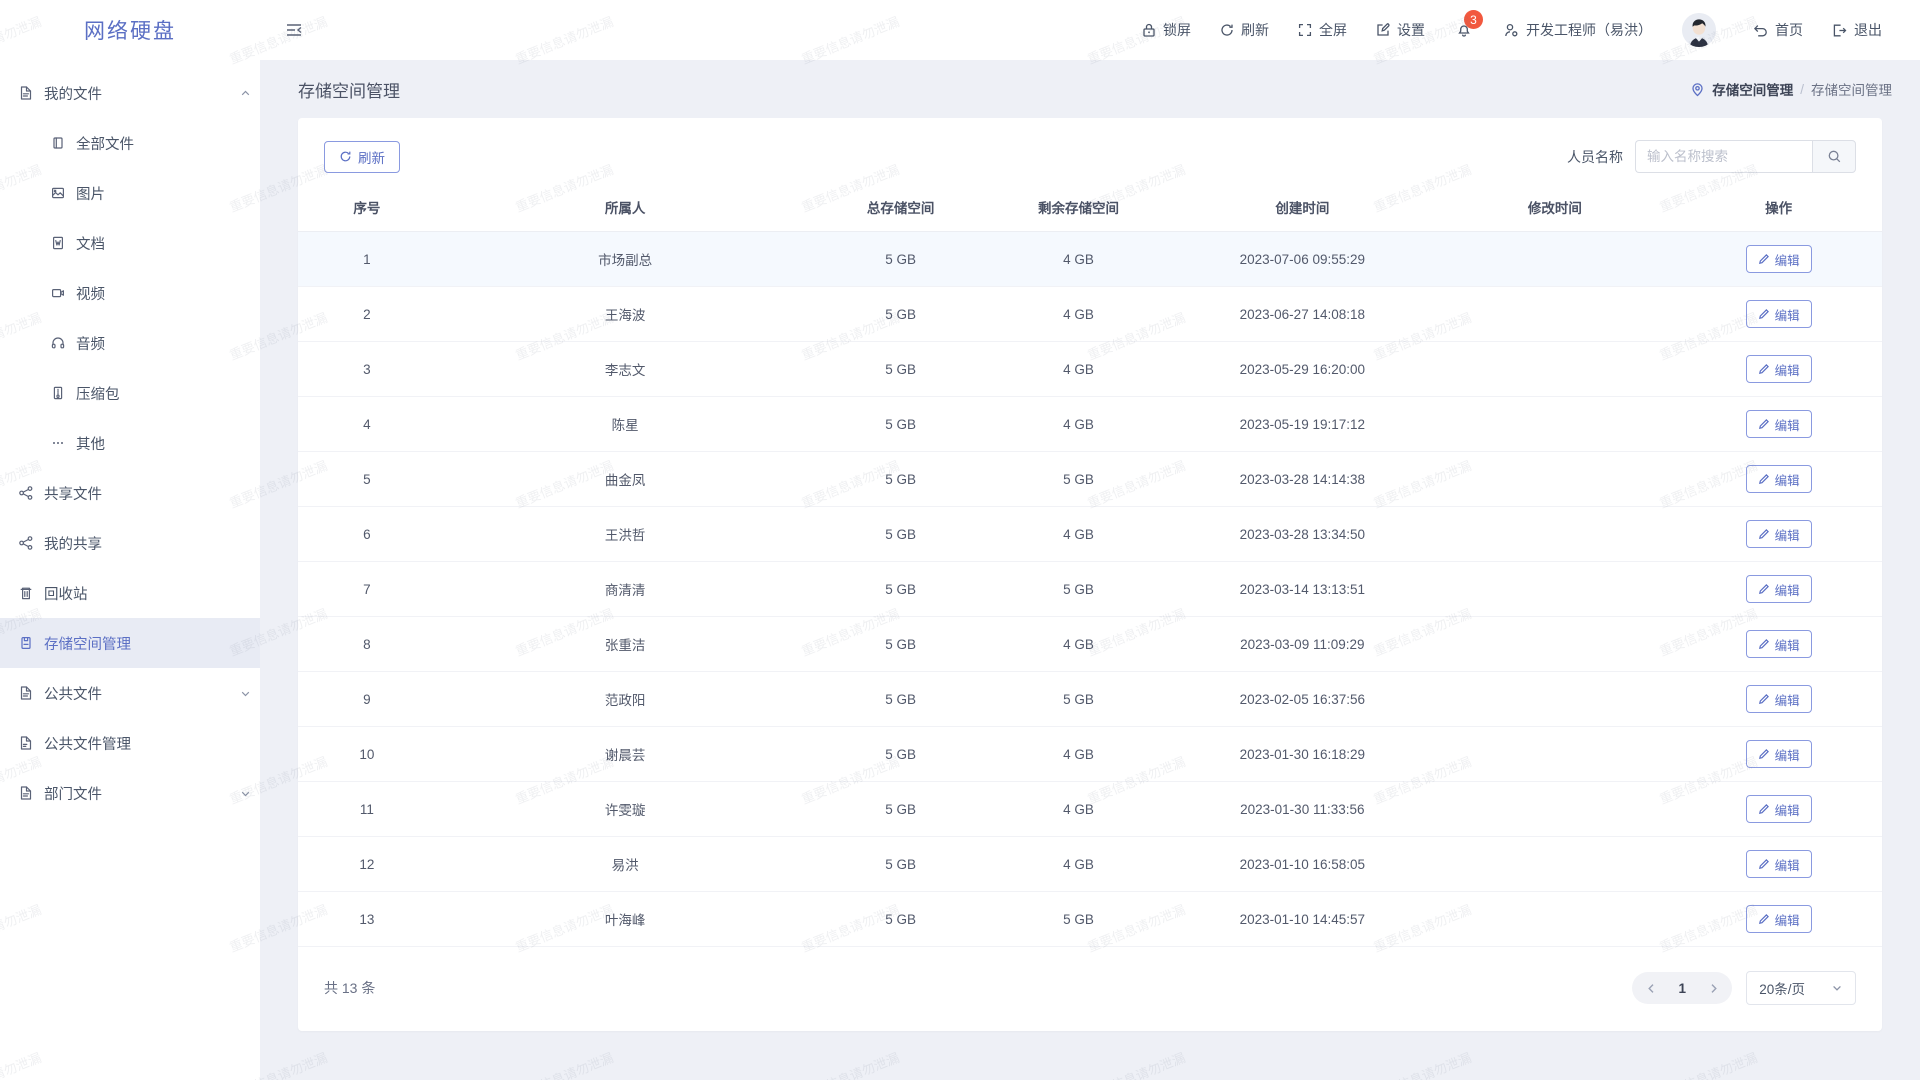  Describe the element at coordinates (31, 793) in the screenshot. I see `file-icon` at that location.